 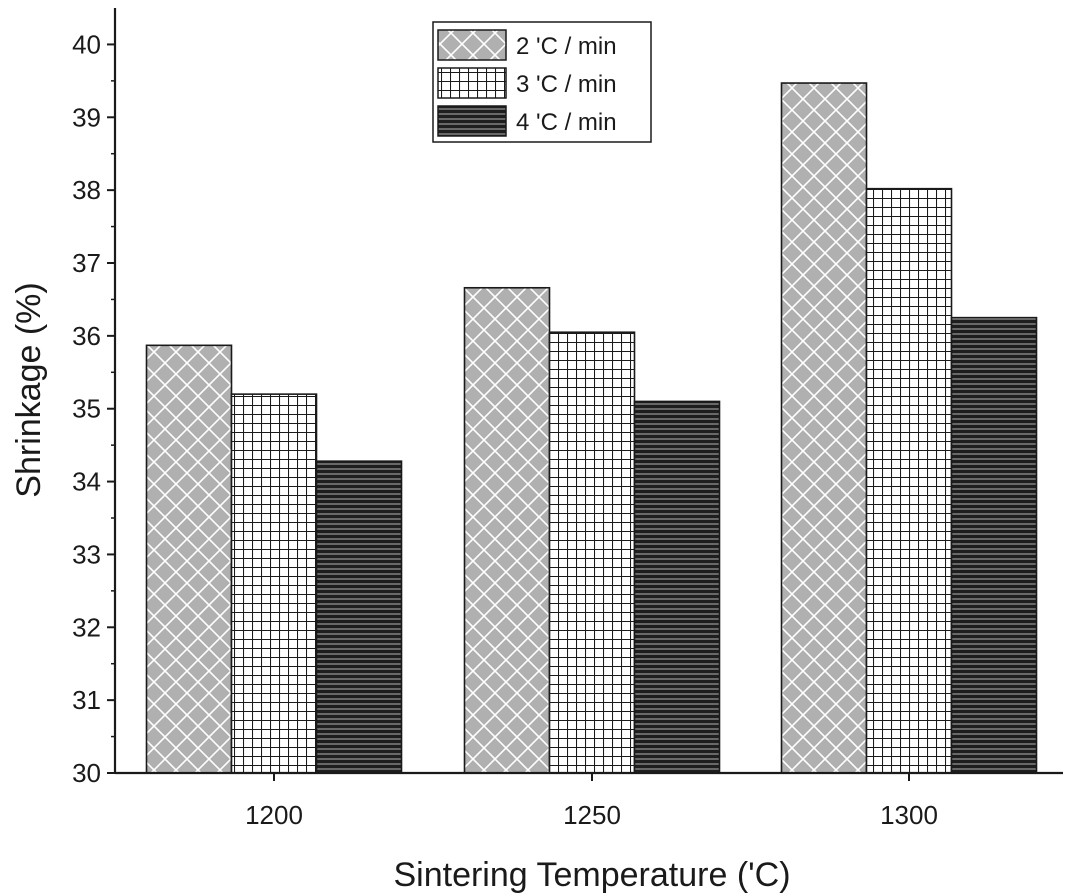 What do you see at coordinates (86, 190) in the screenshot?
I see `y-tick-label-38: 38` at bounding box center [86, 190].